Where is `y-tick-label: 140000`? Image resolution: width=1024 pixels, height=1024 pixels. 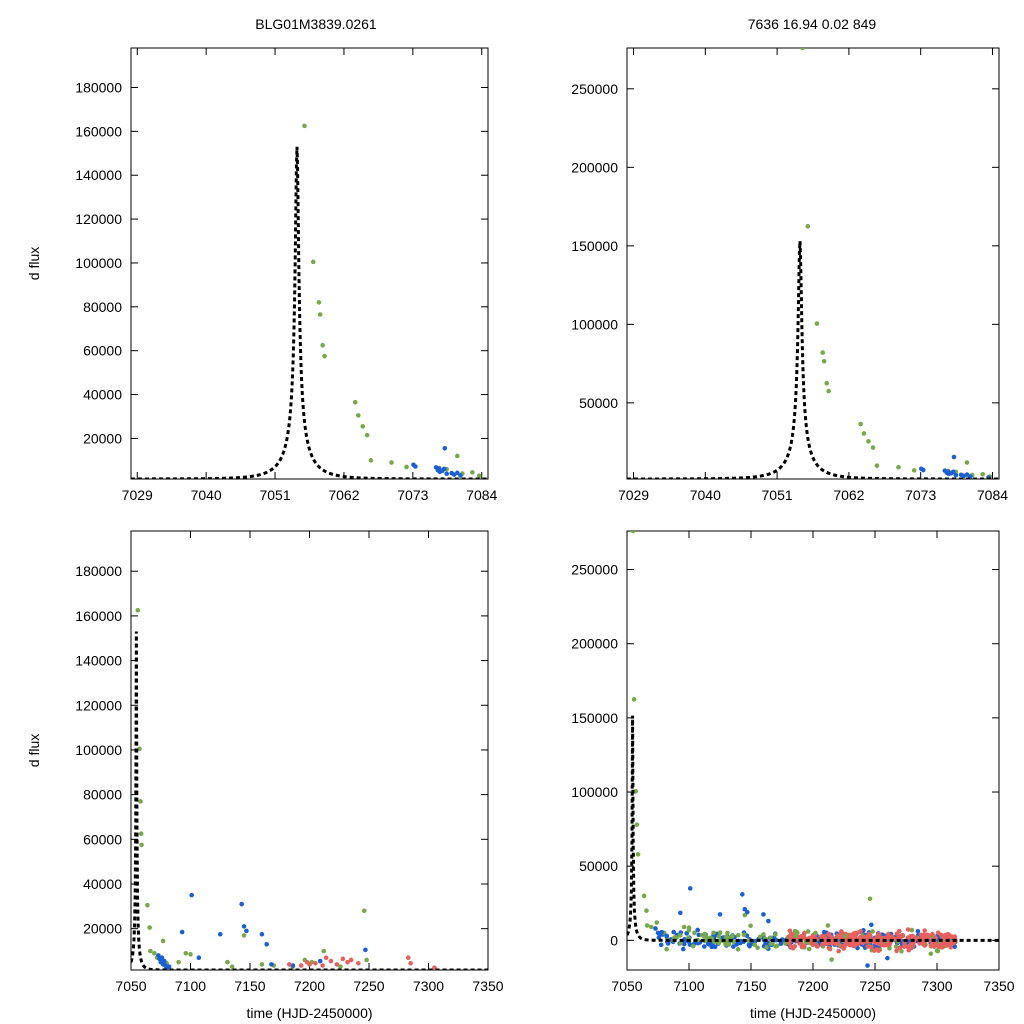 y-tick-label: 140000 is located at coordinates (98, 661).